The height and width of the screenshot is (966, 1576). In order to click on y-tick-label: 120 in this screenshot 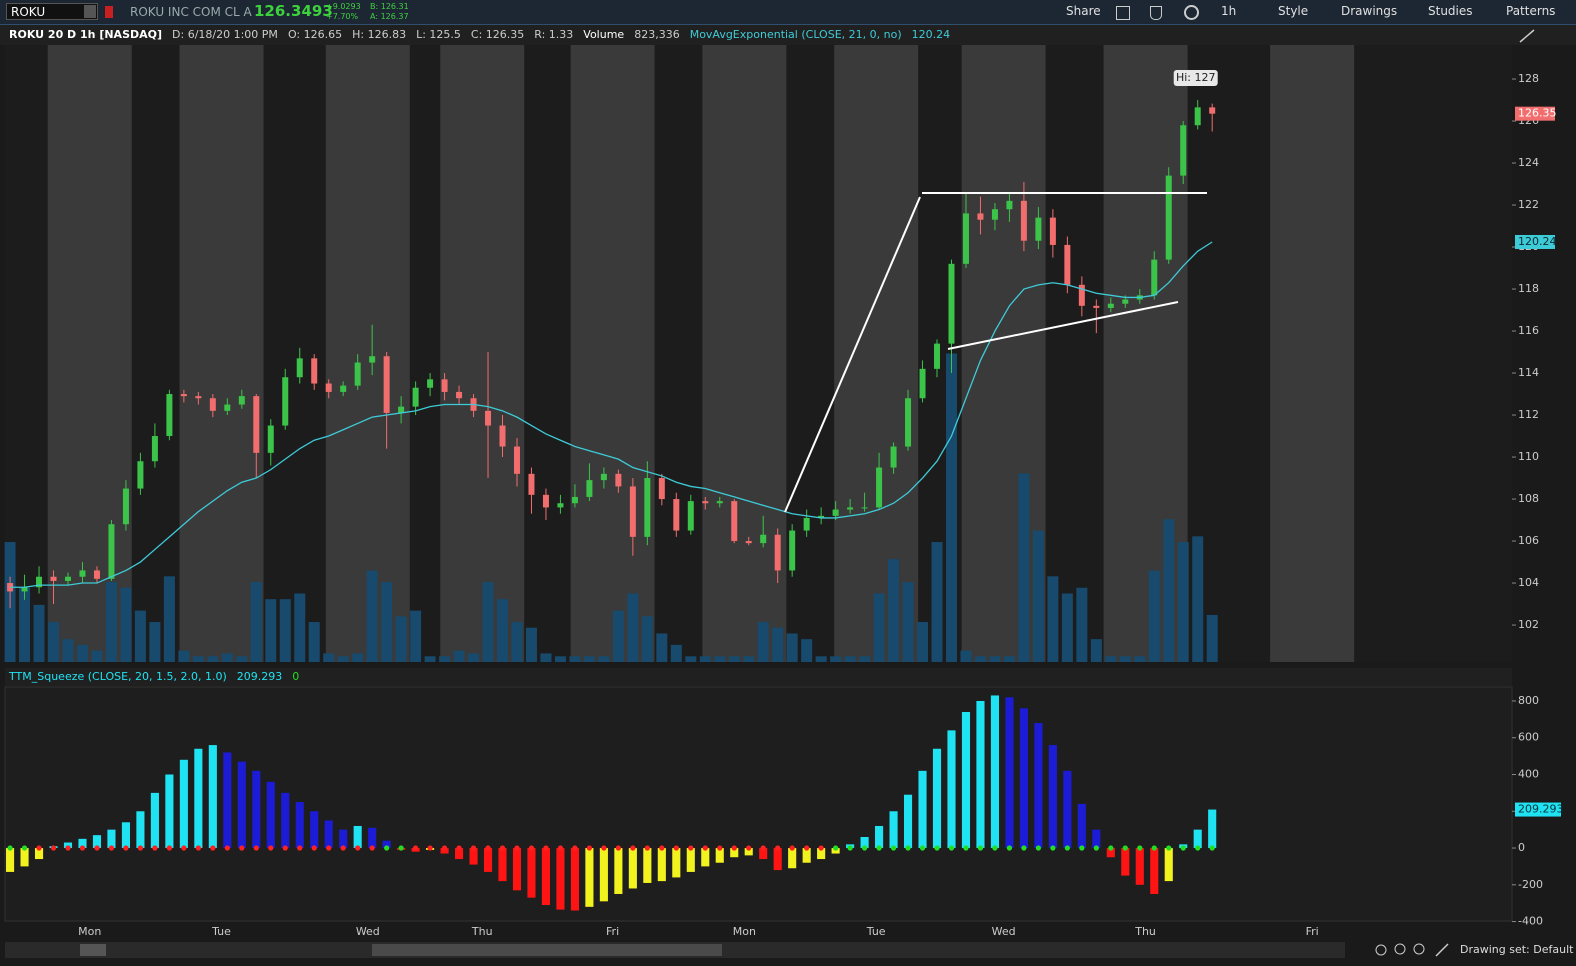, I will do `click(1528, 246)`.